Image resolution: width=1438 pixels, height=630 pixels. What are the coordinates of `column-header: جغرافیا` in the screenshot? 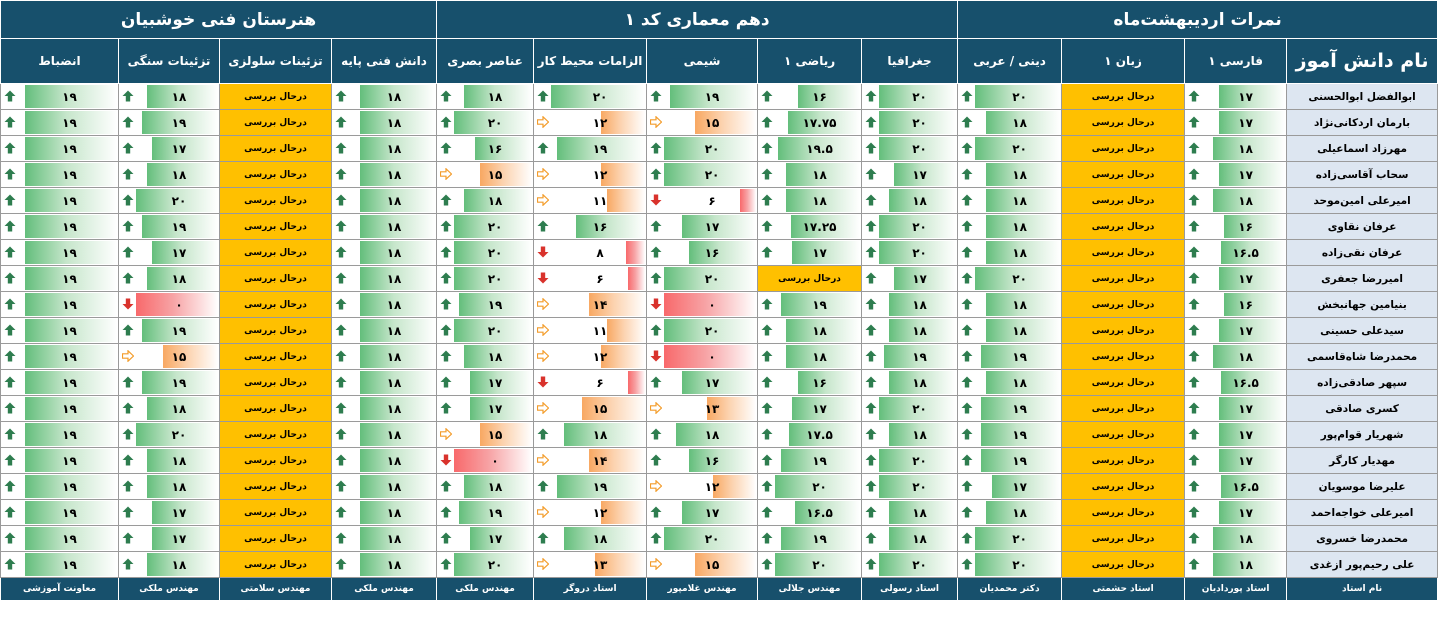 It's located at (910, 61).